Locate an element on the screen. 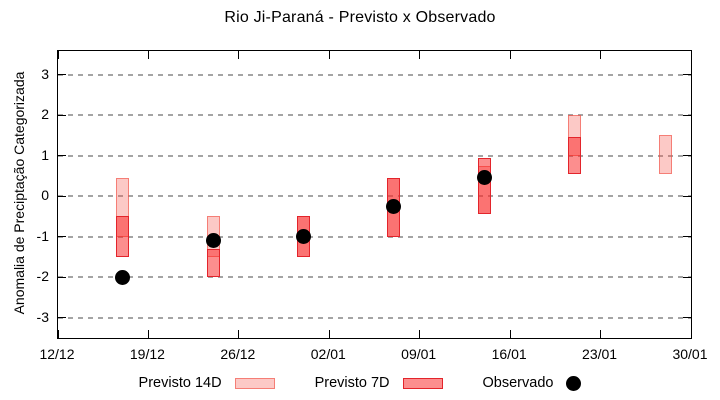  legend: Previsto 14D Previsto 7D Observado is located at coordinates (360, 383).